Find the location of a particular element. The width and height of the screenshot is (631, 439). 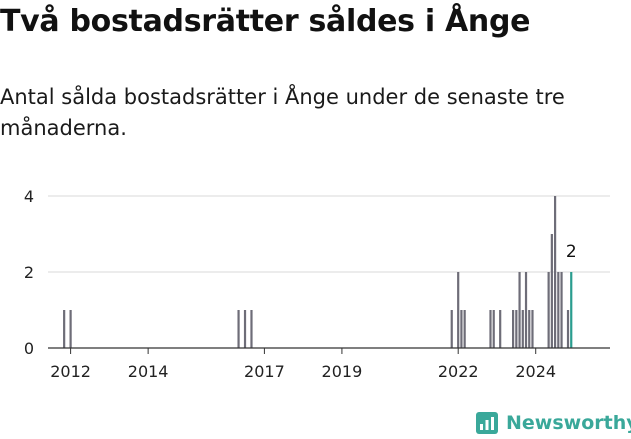

brand-name: Newsworthy is located at coordinates (568, 423).